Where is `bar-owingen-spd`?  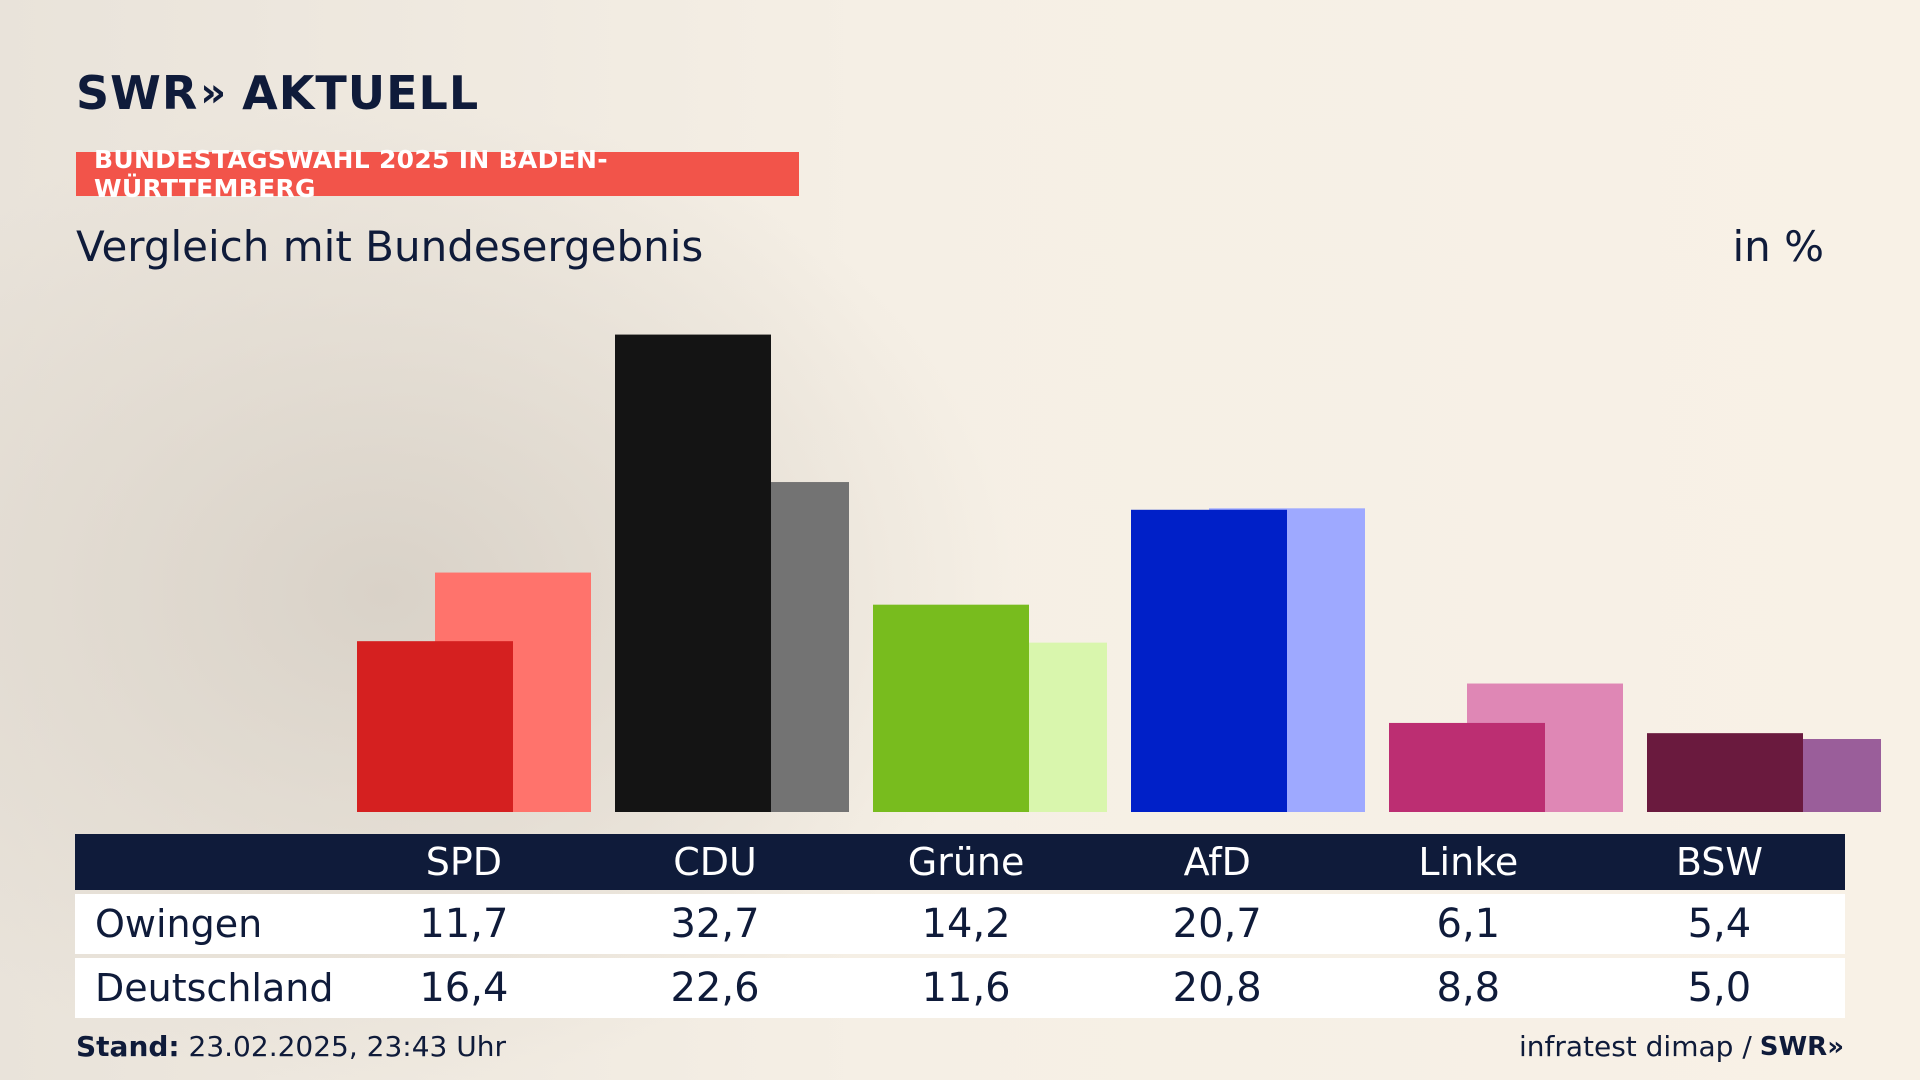
bar-owingen-spd is located at coordinates (435, 726).